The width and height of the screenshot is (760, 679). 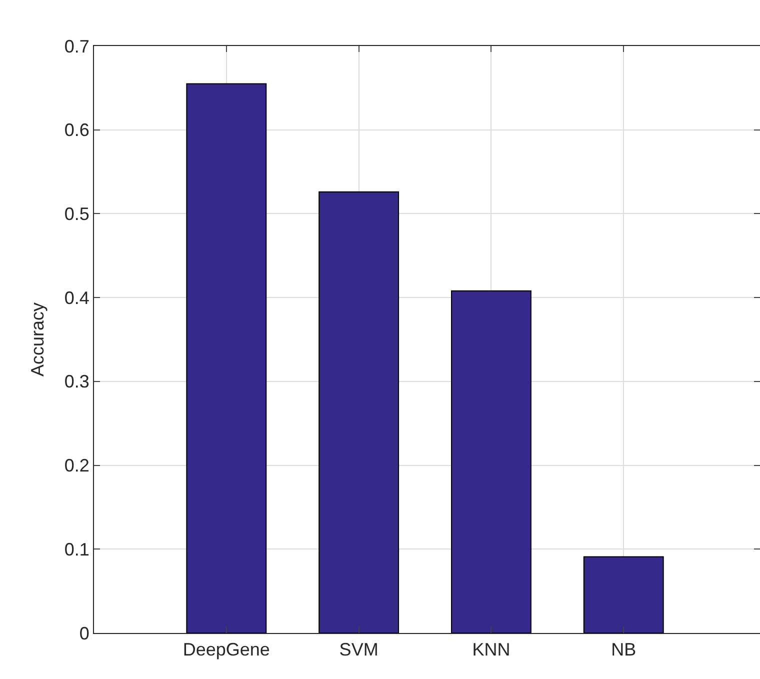 I want to click on x-tick-label: SVM, so click(x=358, y=650).